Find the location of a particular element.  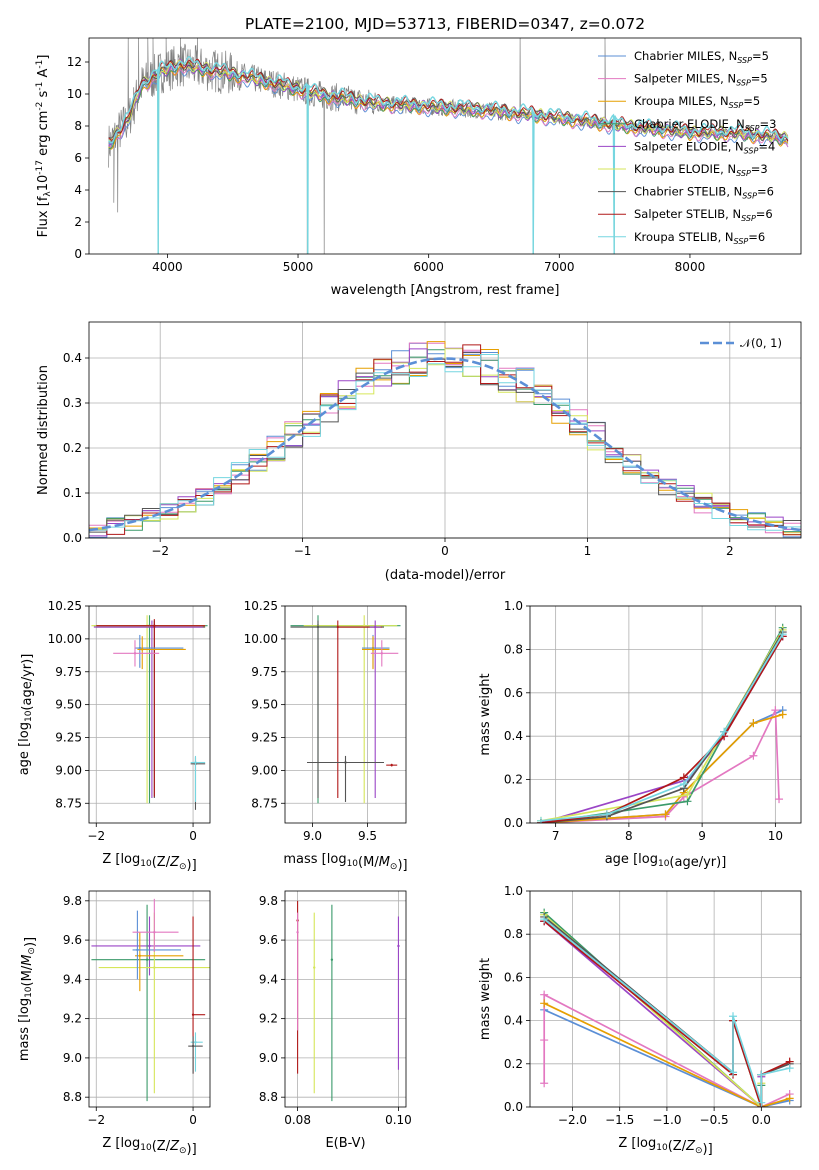

legend-entry: Chabrier ELODIE, NSSP=3 is located at coordinates (705, 125).